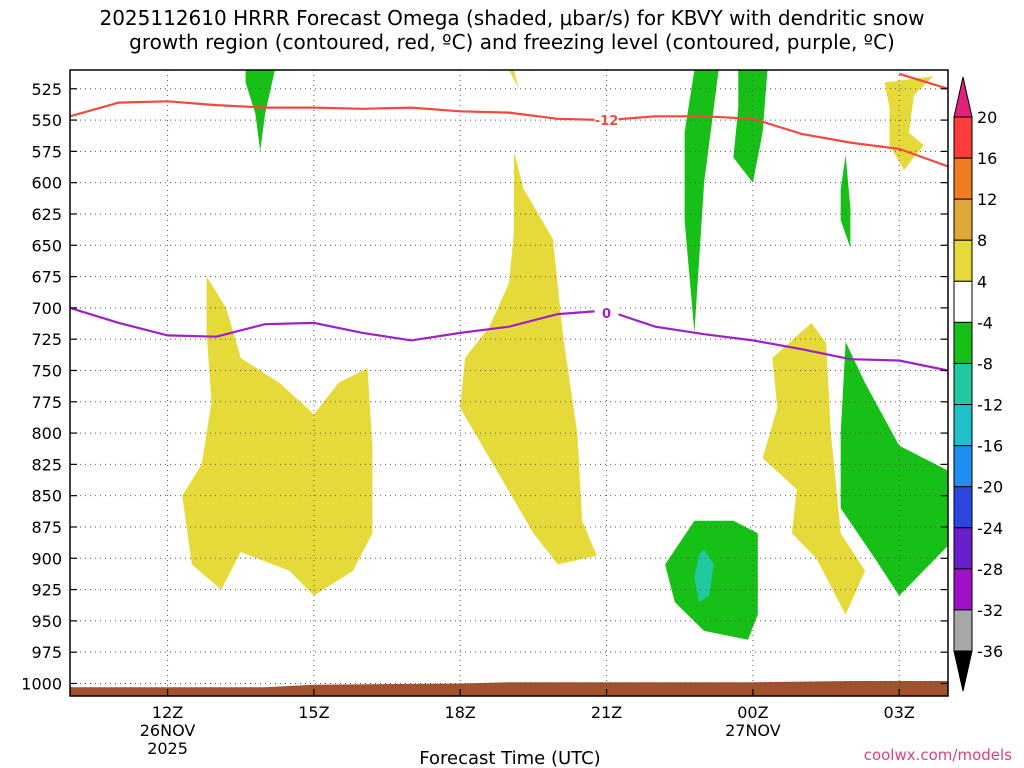  What do you see at coordinates (987, 199) in the screenshot?
I see `colorbar-level-12: 12` at bounding box center [987, 199].